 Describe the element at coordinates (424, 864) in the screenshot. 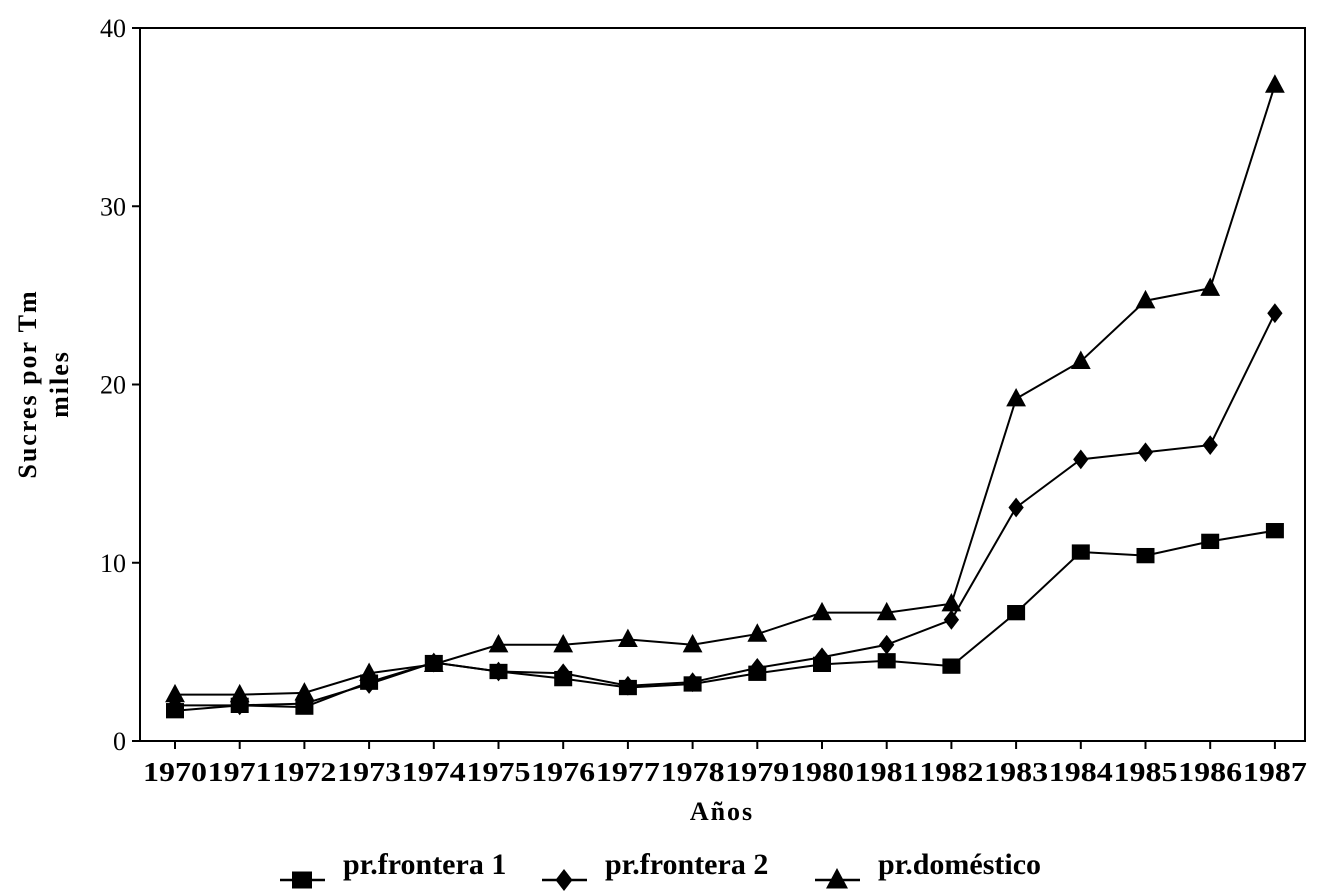

I see `legend-label: pr.frontera 1` at that location.